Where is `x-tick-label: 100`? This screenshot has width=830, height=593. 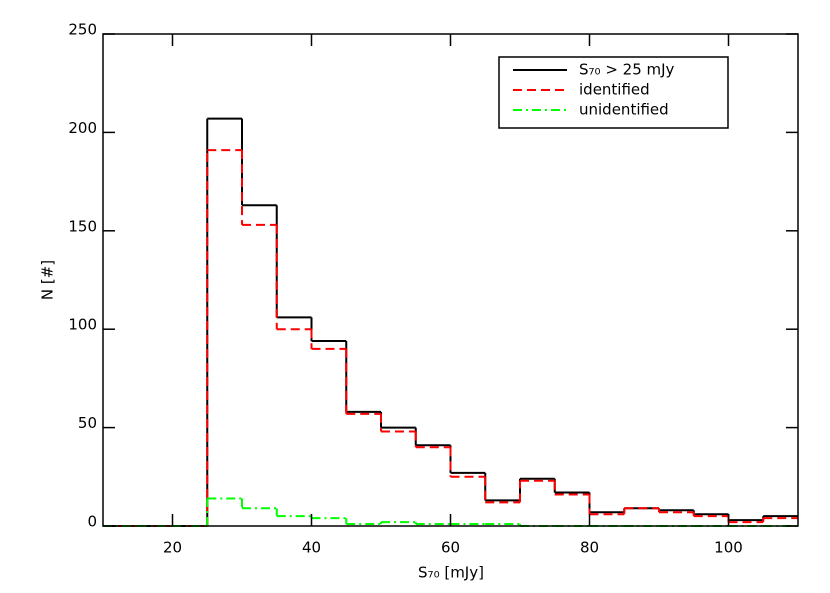
x-tick-label: 100 is located at coordinates (728, 548).